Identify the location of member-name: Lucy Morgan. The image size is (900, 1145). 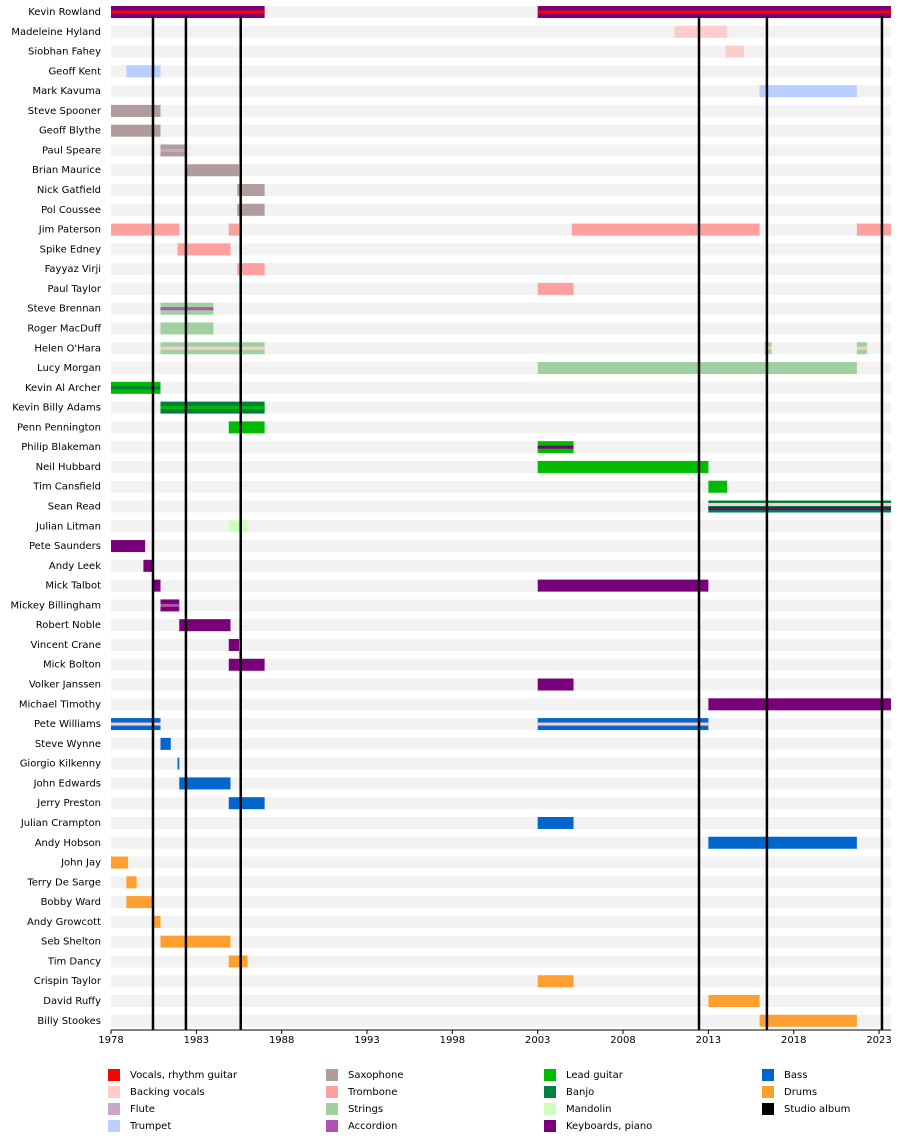
(69, 368).